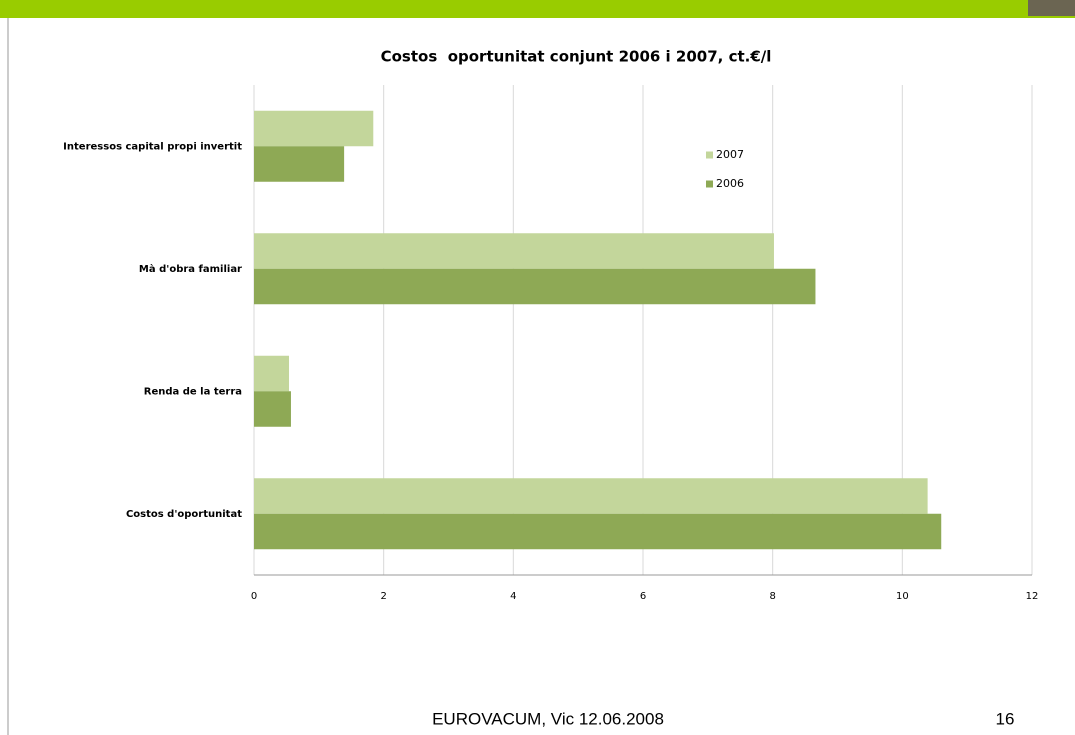 This screenshot has width=1075, height=735. Describe the element at coordinates (643, 596) in the screenshot. I see `x-tick-label: 6` at that location.